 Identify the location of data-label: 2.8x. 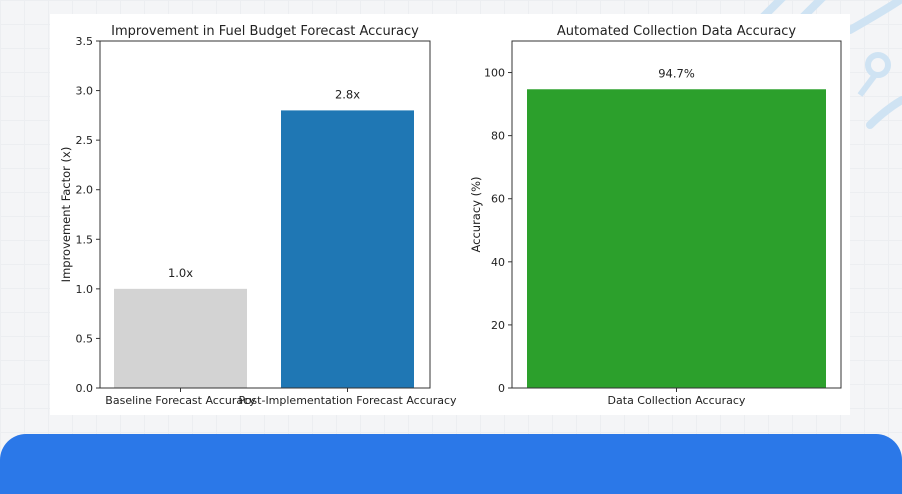
(347, 94).